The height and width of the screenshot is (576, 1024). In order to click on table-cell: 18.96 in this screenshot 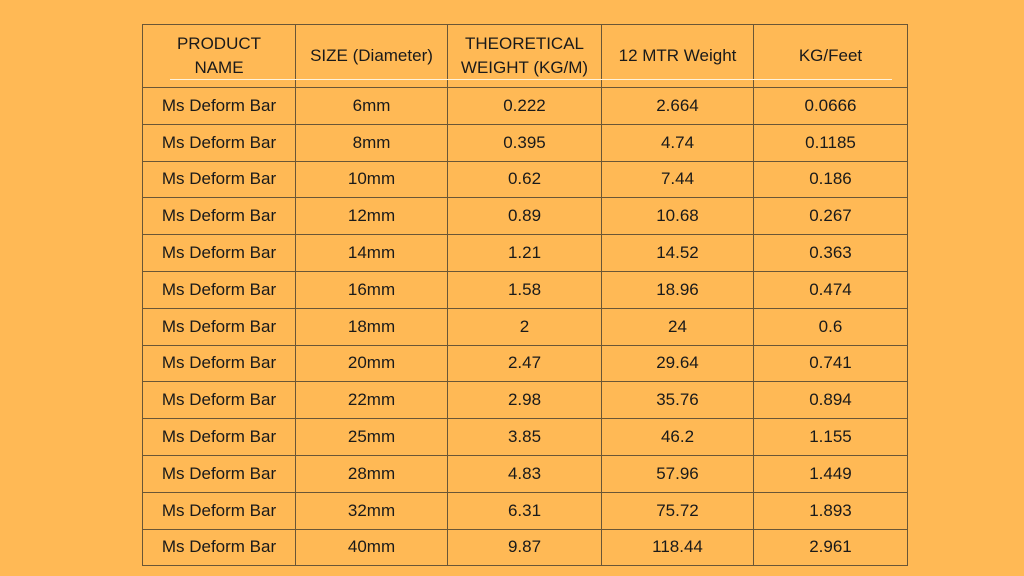, I will do `click(677, 289)`.